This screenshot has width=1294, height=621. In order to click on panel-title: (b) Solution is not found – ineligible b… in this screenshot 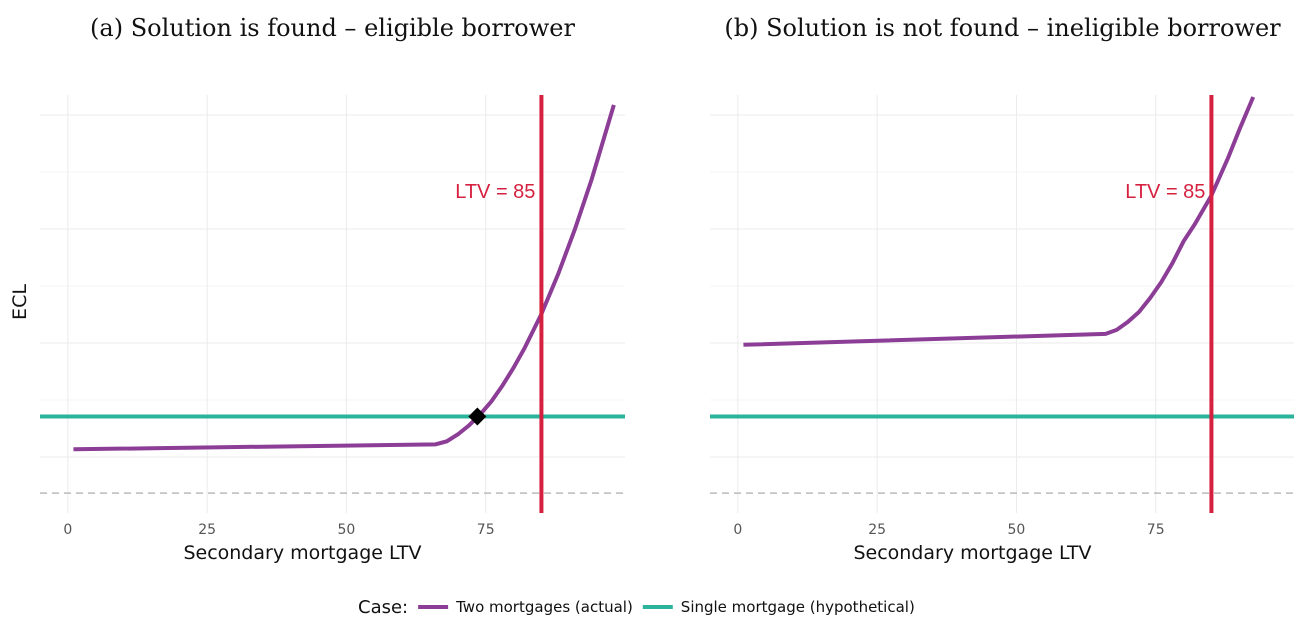, I will do `click(1002, 28)`.